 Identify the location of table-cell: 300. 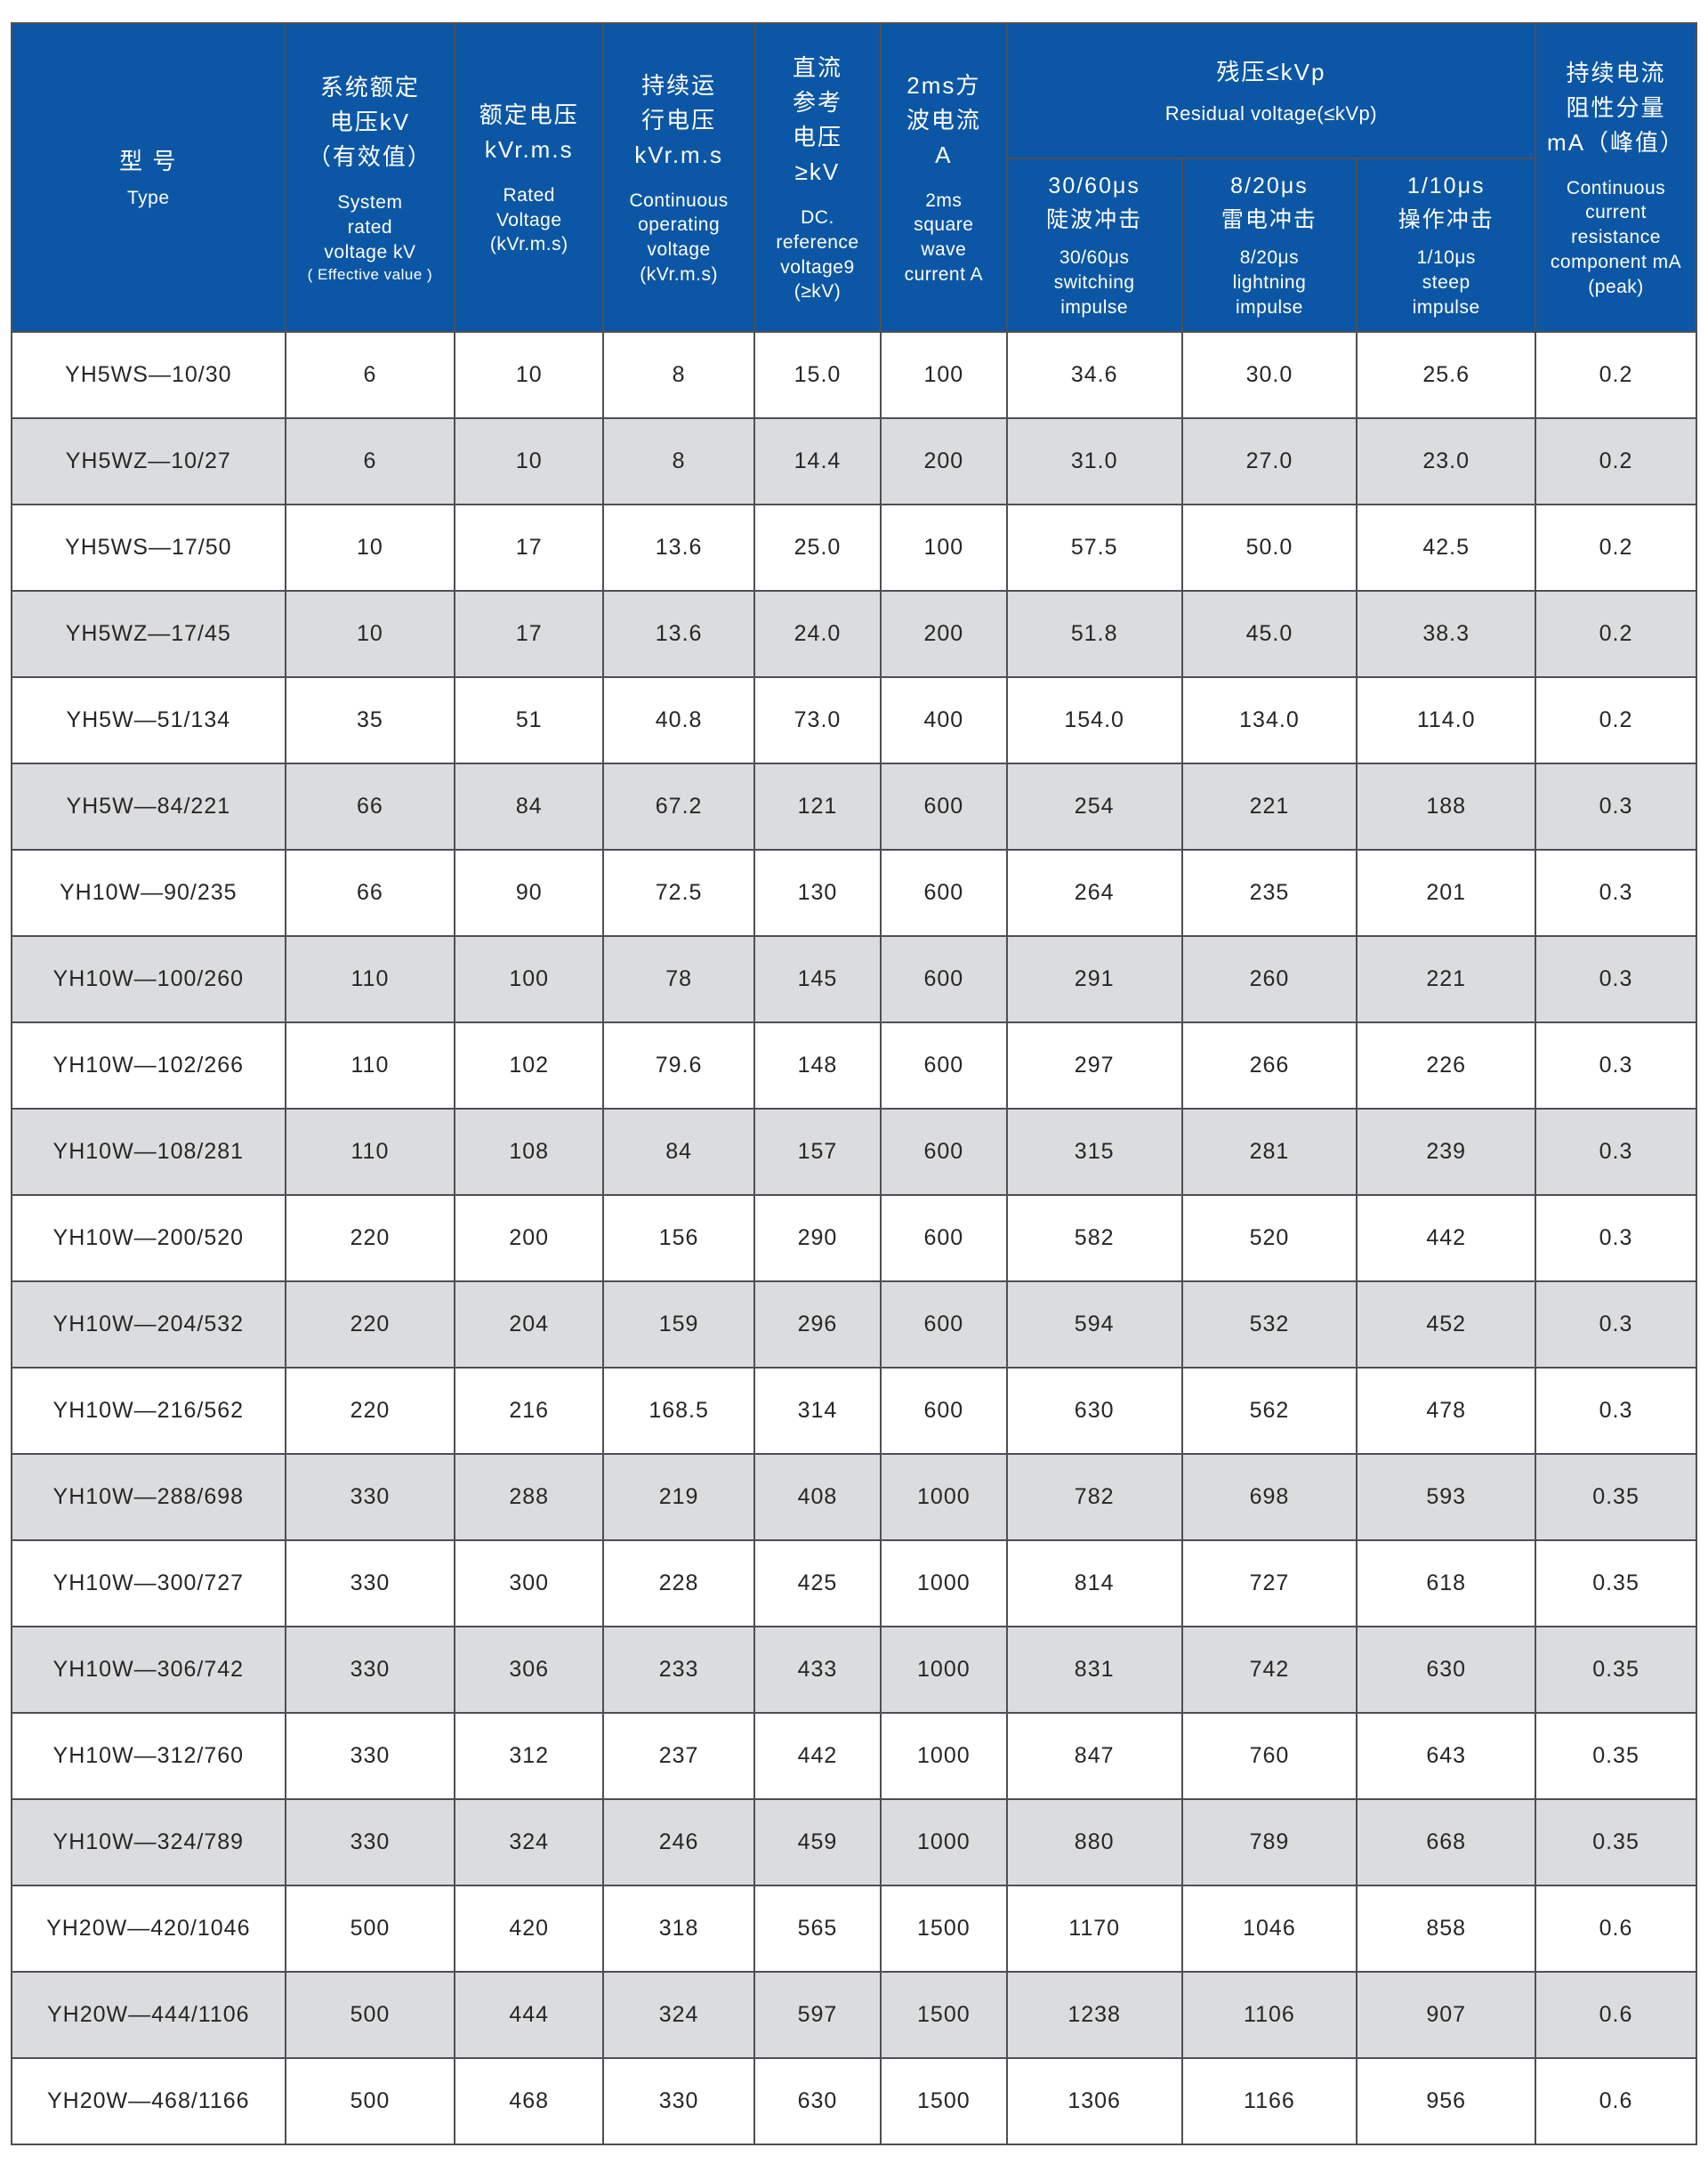
(529, 1583).